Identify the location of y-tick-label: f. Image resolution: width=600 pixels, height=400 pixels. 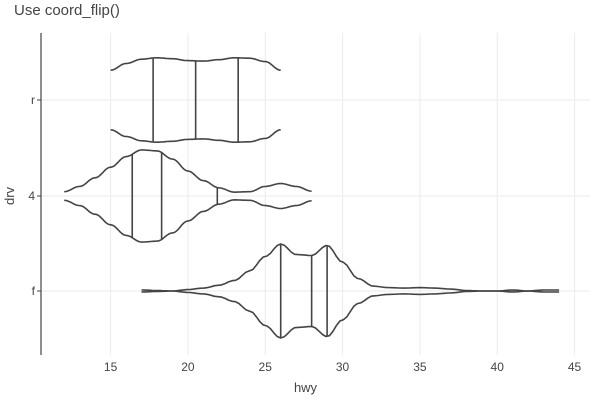
(34, 291).